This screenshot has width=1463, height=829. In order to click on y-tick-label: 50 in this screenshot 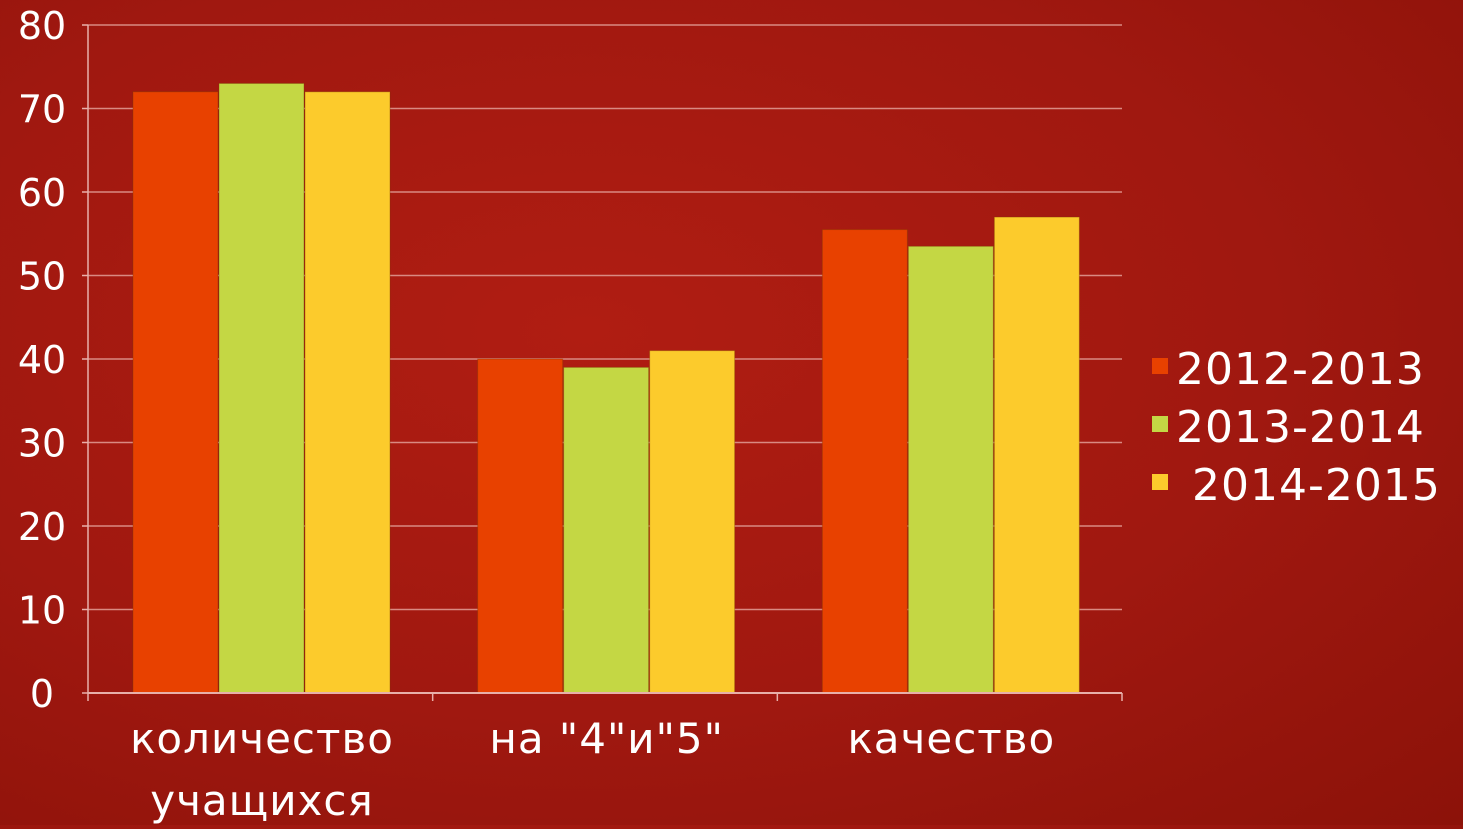, I will do `click(42, 277)`.